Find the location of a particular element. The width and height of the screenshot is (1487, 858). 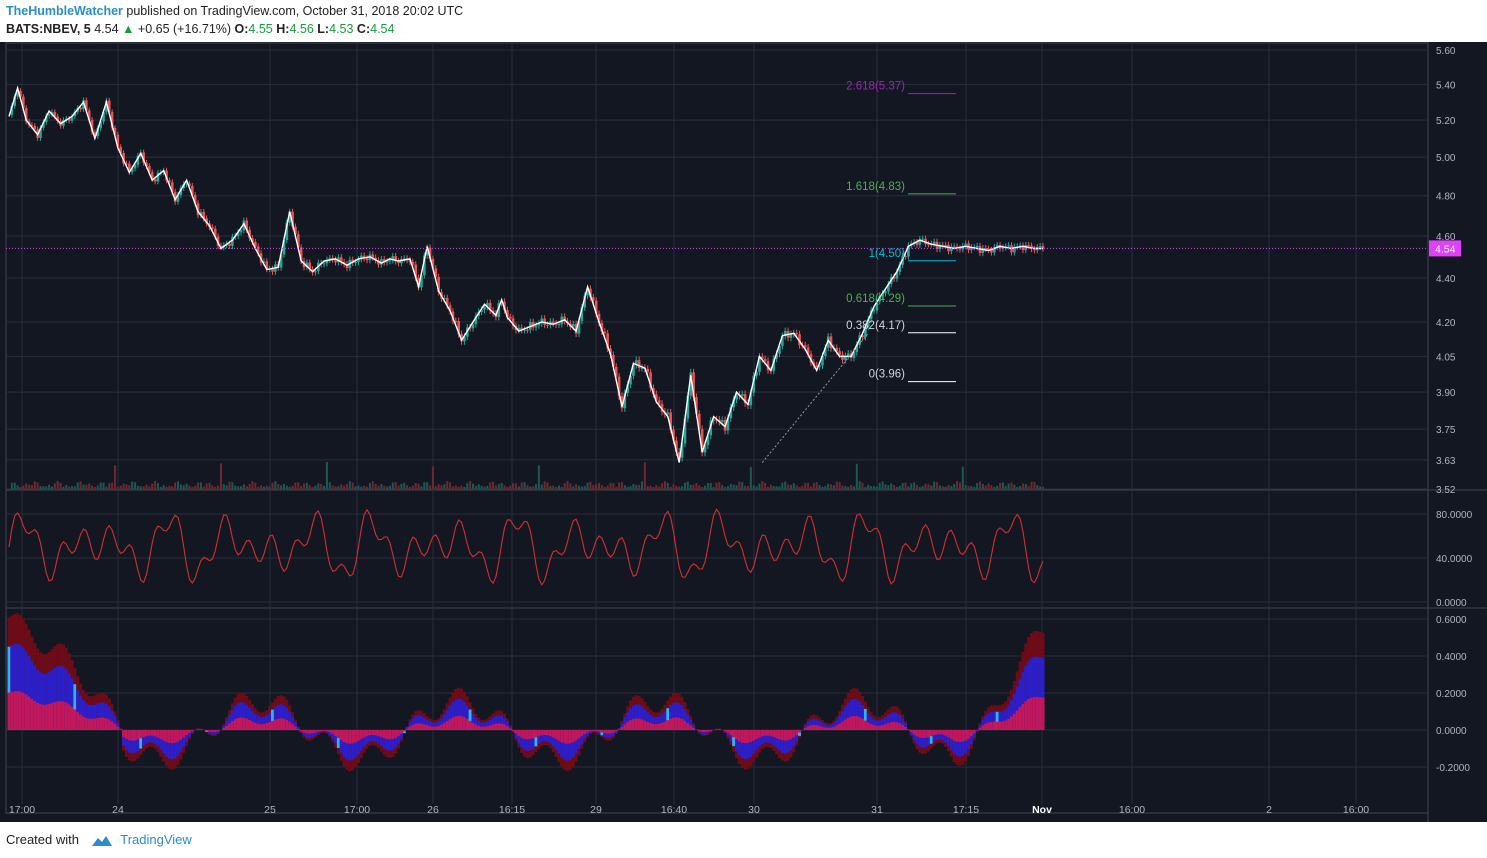

price-tick-label: 4.60 is located at coordinates (1446, 237).